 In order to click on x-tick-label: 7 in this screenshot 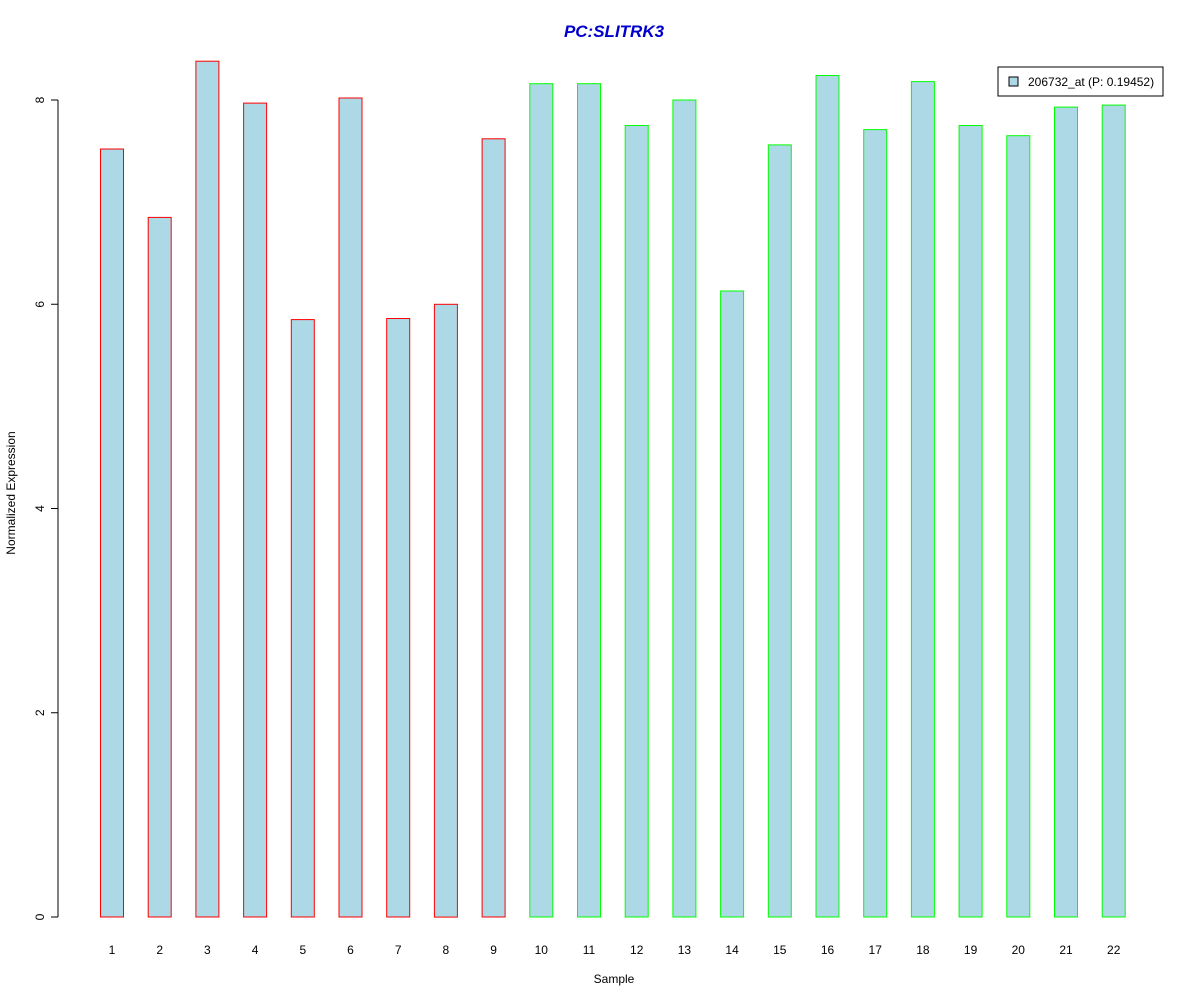, I will do `click(398, 950)`.